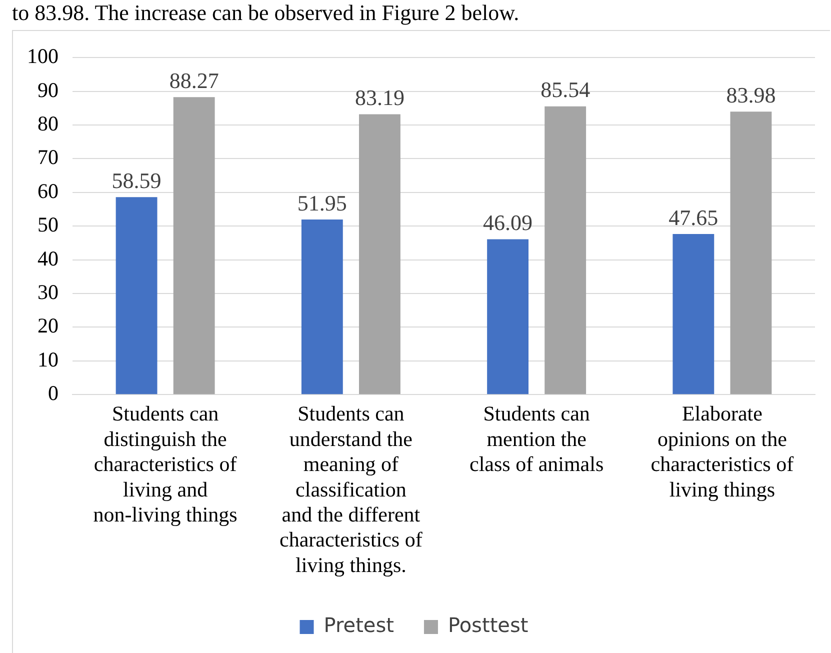  What do you see at coordinates (48, 157) in the screenshot?
I see `y-tick-label: 70` at bounding box center [48, 157].